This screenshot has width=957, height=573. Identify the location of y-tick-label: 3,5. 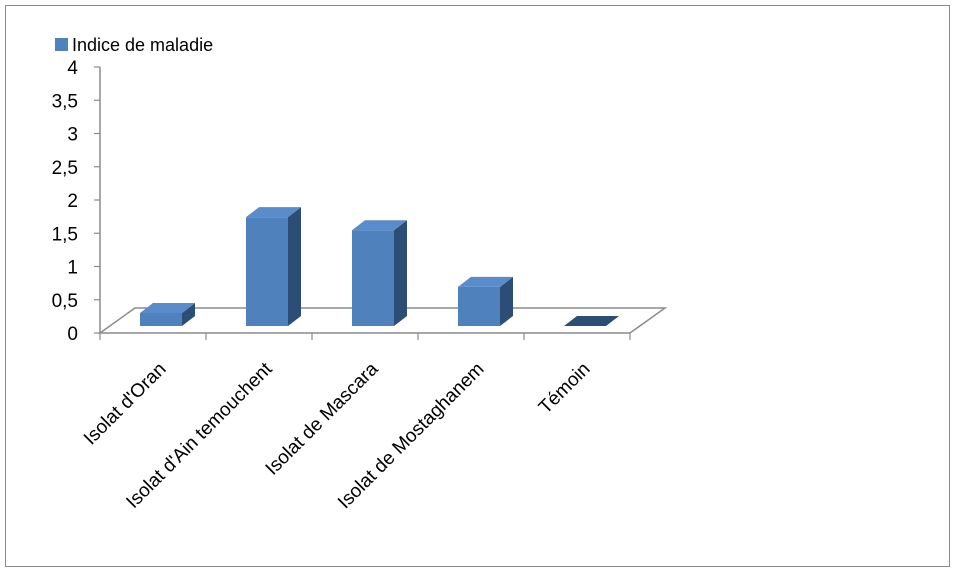
(65, 101).